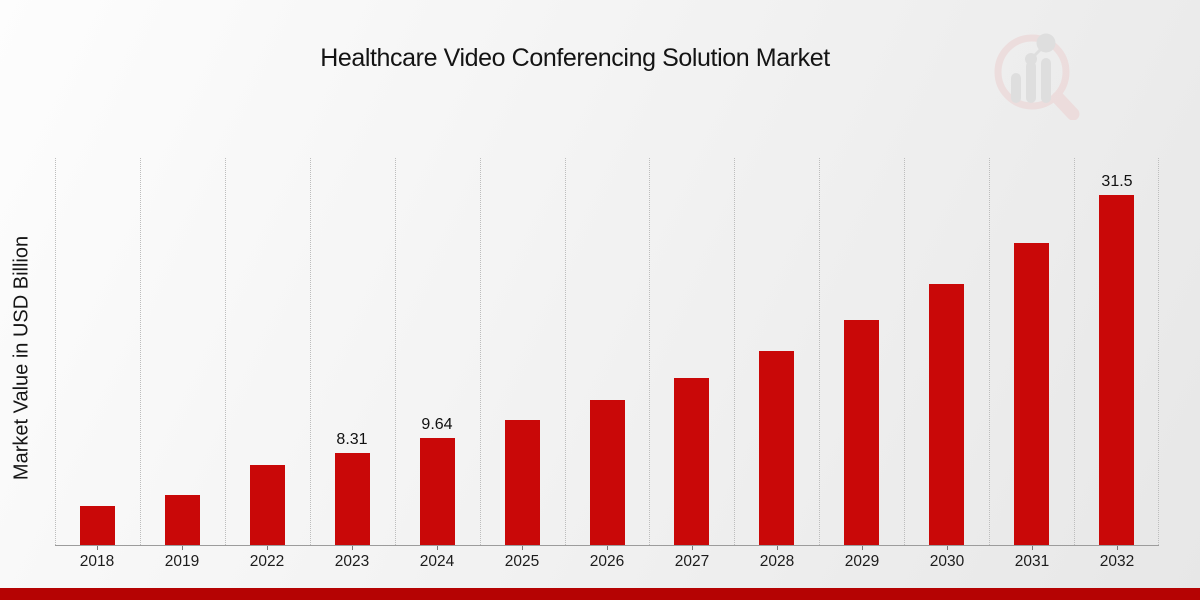  Describe the element at coordinates (1116, 370) in the screenshot. I see `bar-2032` at that location.